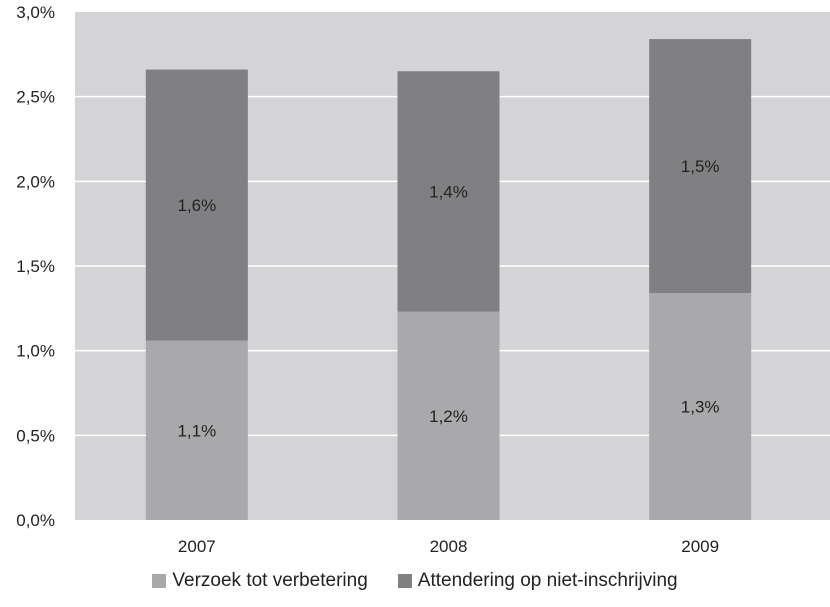 This screenshot has height=607, width=830. I want to click on data-label: 1,2%, so click(448, 416).